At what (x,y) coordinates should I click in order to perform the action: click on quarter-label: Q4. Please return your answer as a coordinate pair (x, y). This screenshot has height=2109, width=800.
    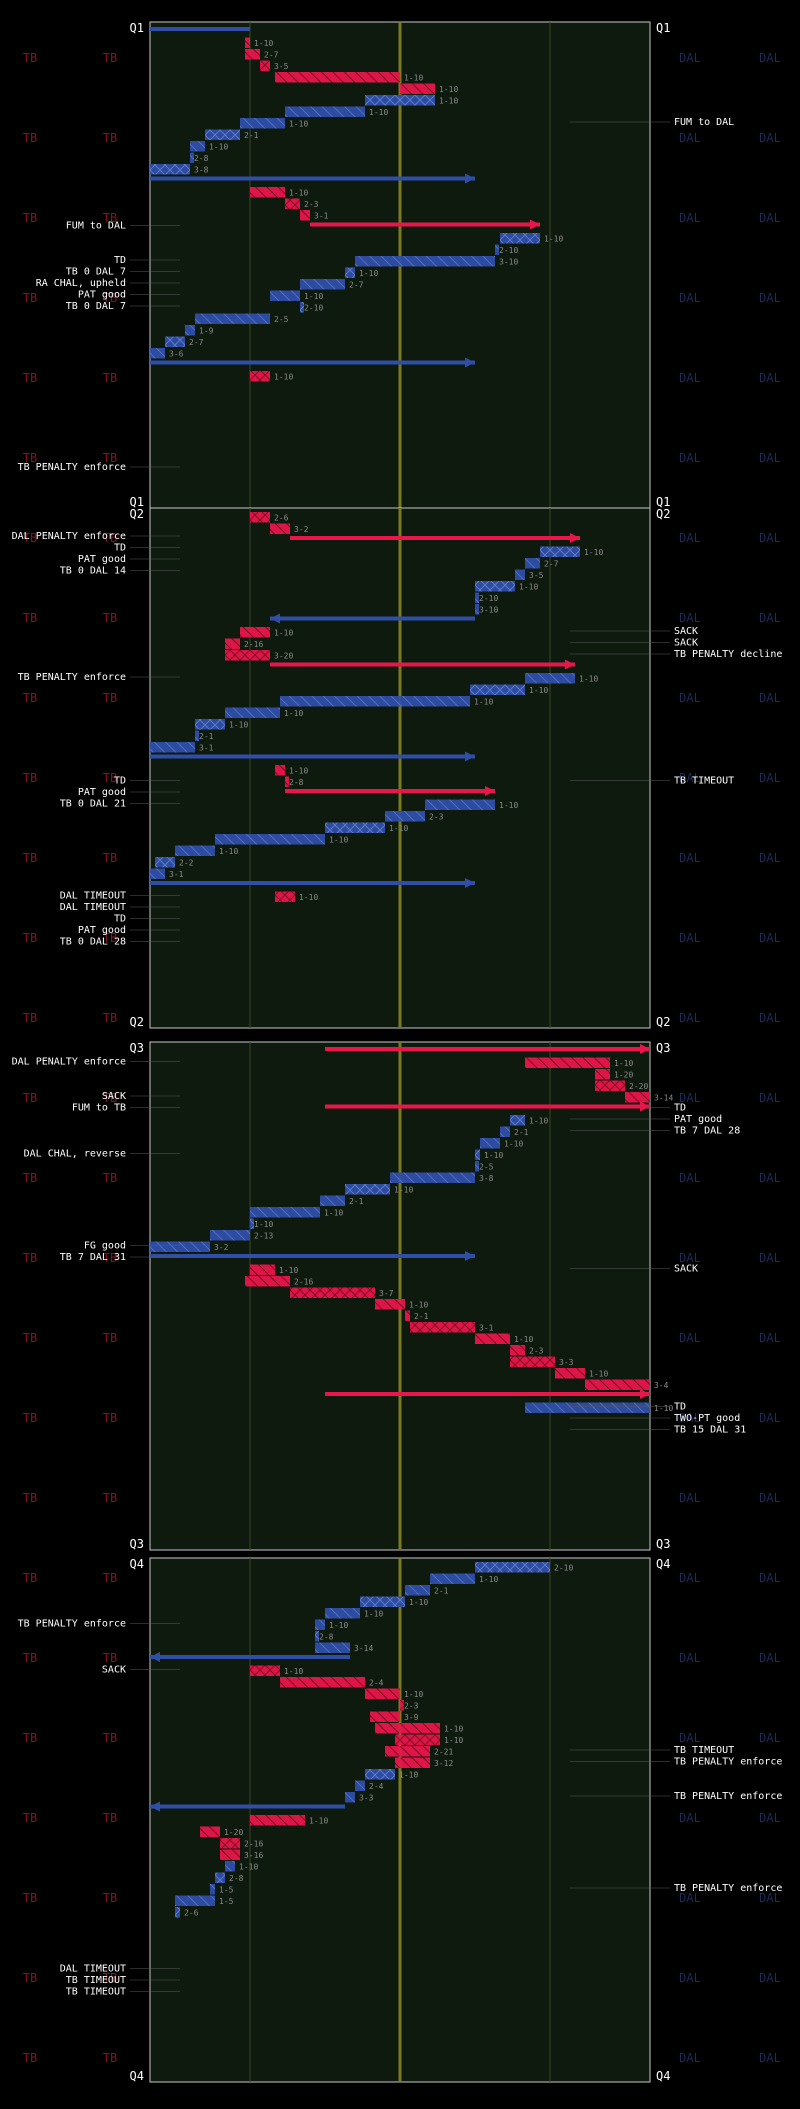
    Looking at the image, I should click on (137, 1564).